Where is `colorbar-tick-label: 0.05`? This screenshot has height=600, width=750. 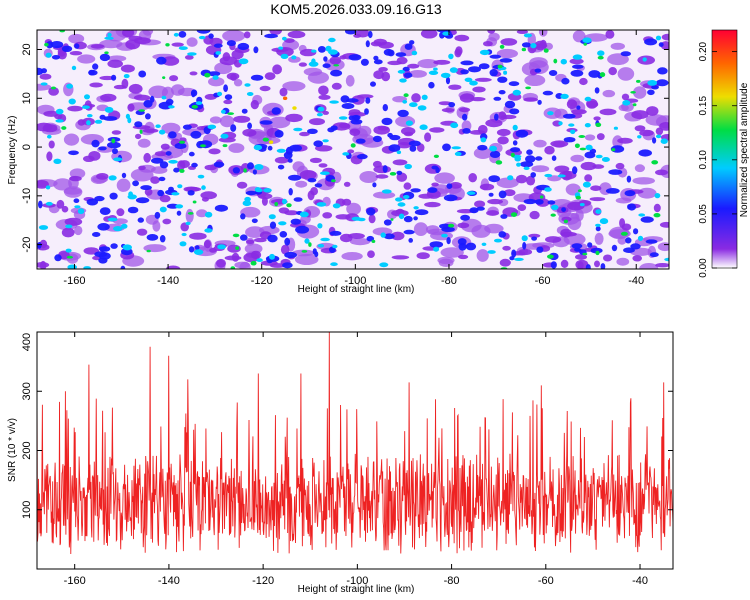
colorbar-tick-label: 0.05 is located at coordinates (703, 214).